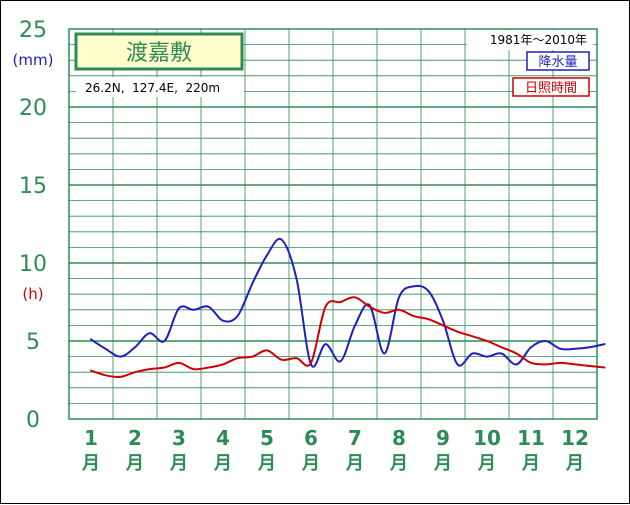 The height and width of the screenshot is (505, 630). What do you see at coordinates (443, 438) in the screenshot?
I see `month-number-label: 9` at bounding box center [443, 438].